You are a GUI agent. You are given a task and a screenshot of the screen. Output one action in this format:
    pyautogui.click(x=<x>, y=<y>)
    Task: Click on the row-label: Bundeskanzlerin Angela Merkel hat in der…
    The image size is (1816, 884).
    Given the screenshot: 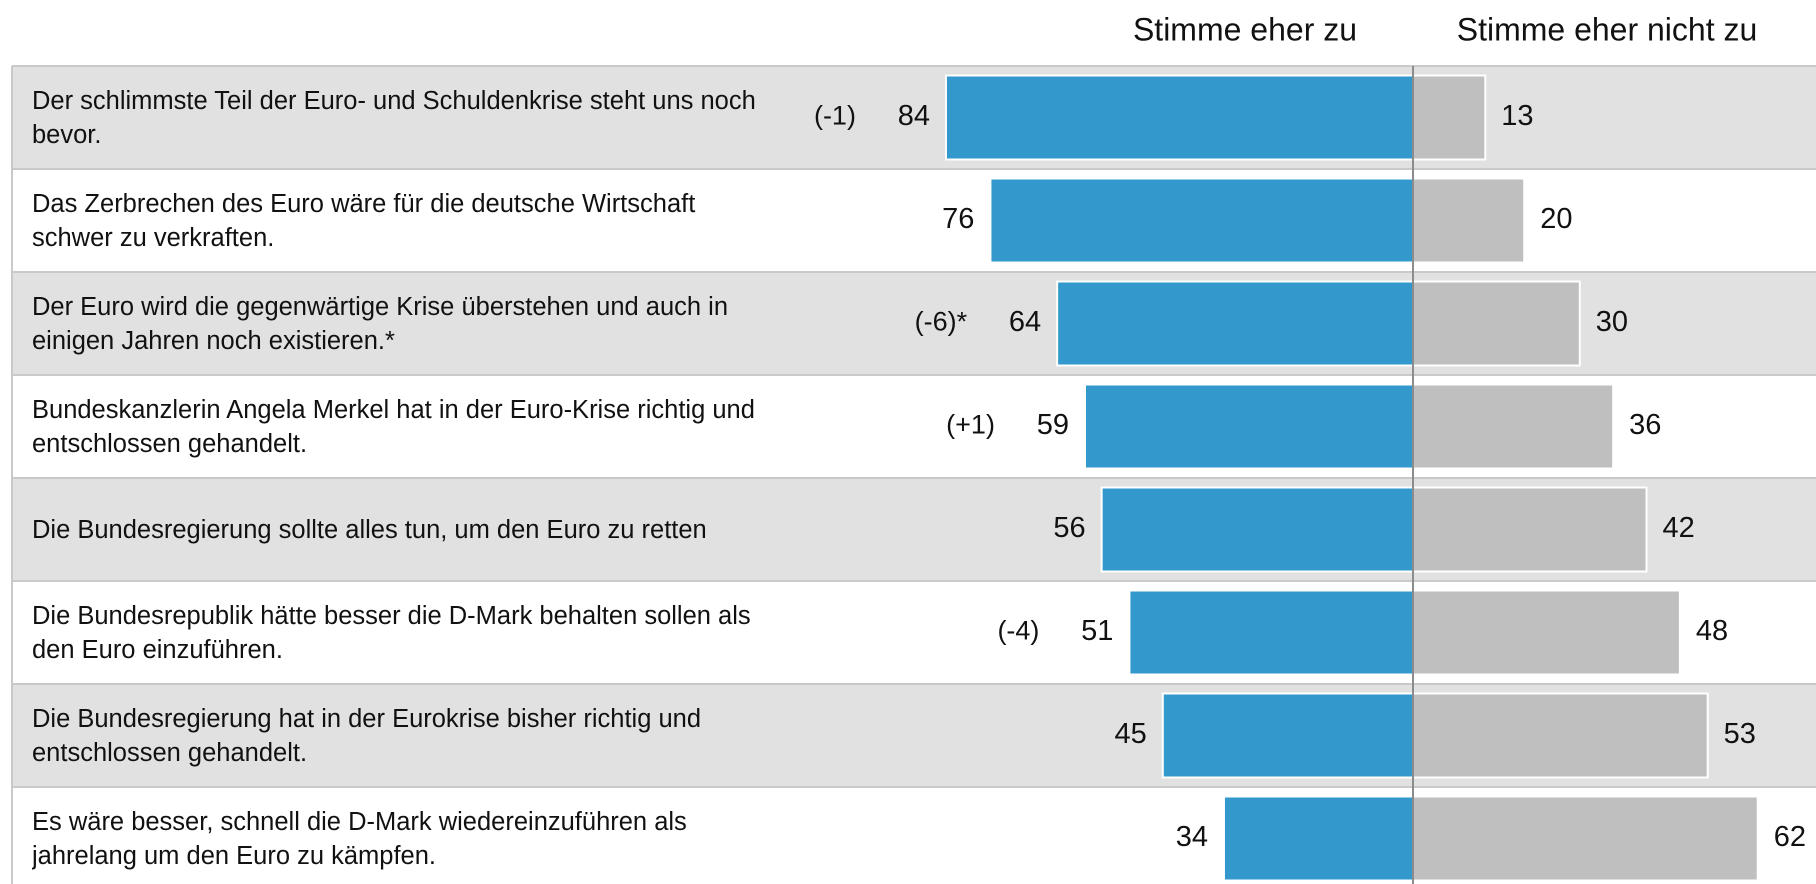 What is the action you would take?
    pyautogui.click(x=393, y=426)
    